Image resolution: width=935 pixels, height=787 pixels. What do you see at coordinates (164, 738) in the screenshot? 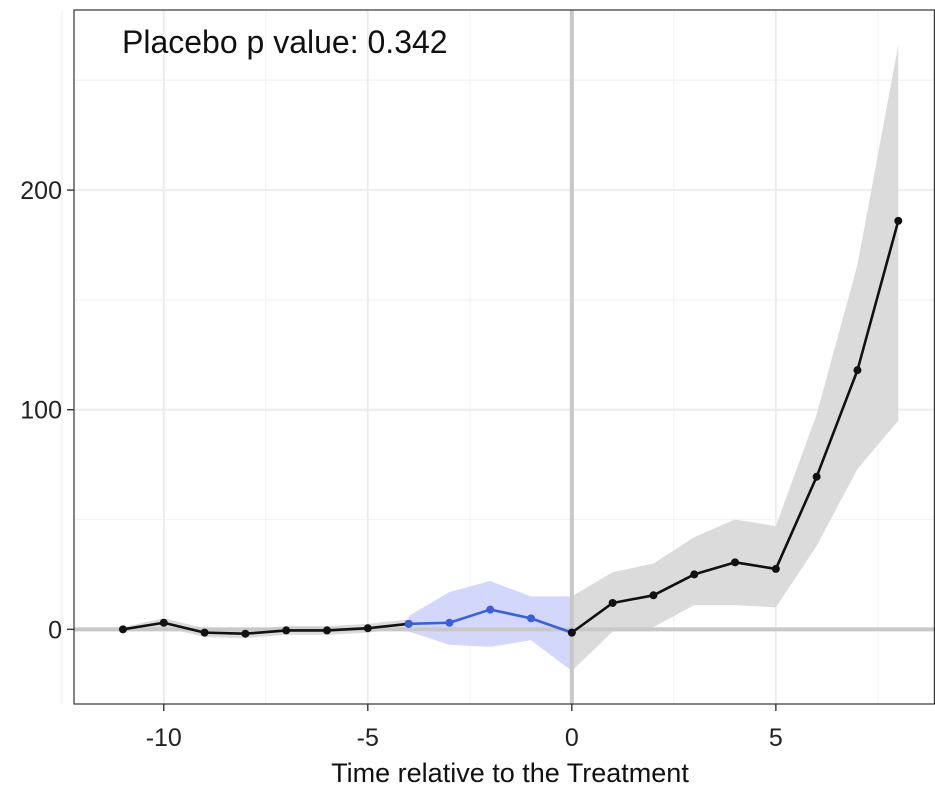
I see `x-tick-label: -10` at bounding box center [164, 738].